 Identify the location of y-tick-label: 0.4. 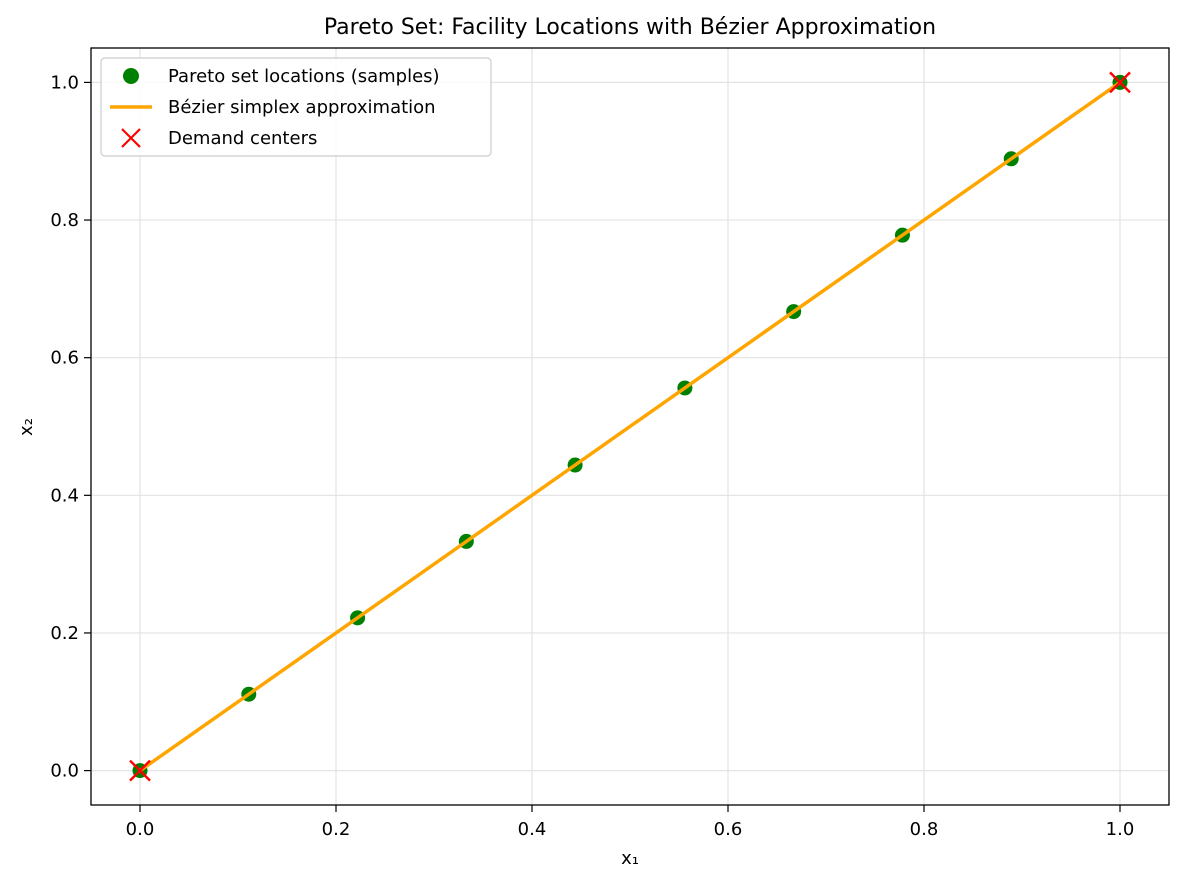
(64, 495).